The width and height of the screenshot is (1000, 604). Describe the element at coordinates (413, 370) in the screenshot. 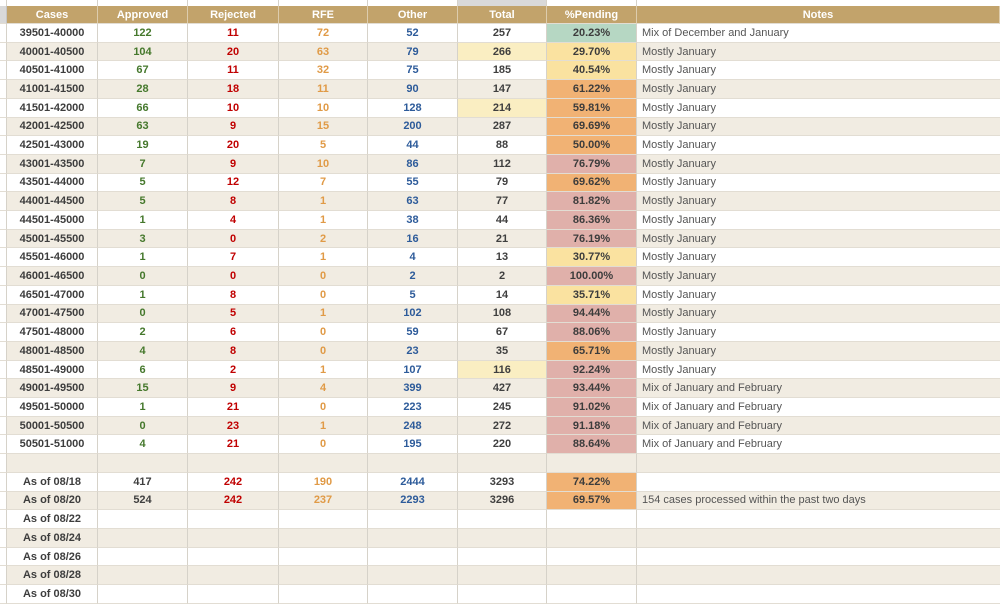

I see `cell-other: 107` at that location.